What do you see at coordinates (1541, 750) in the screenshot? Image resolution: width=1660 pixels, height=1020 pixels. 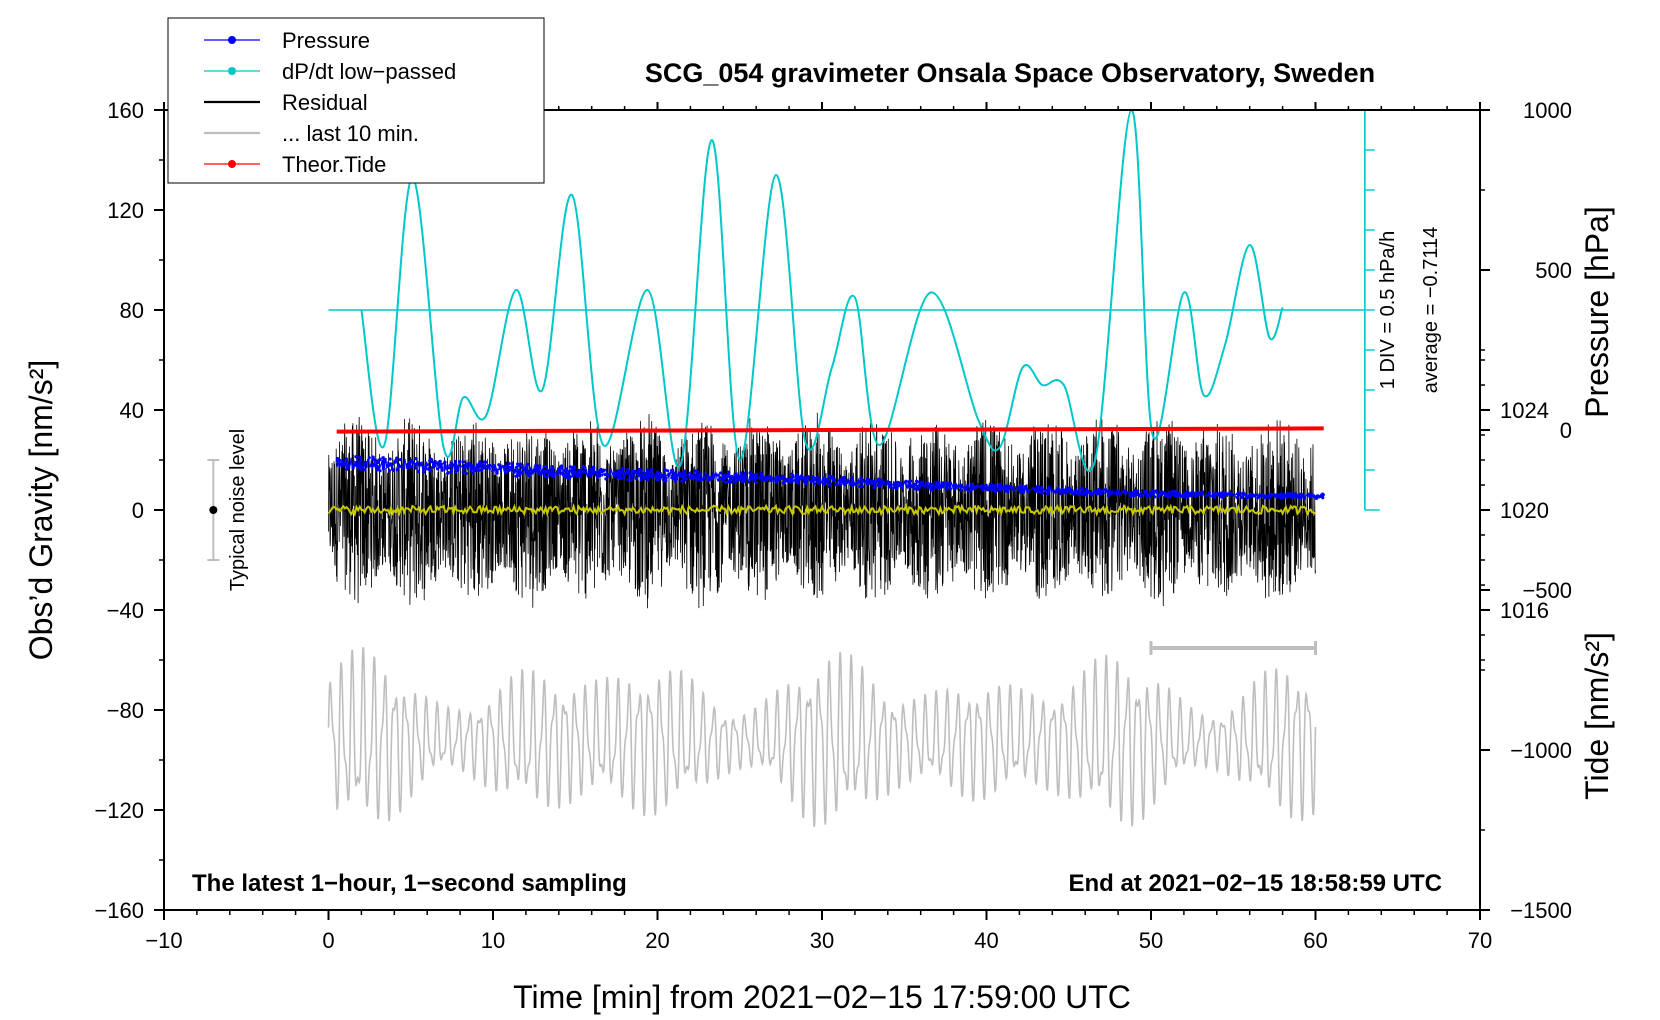 I see `tide-tick-label: −1000` at bounding box center [1541, 750].